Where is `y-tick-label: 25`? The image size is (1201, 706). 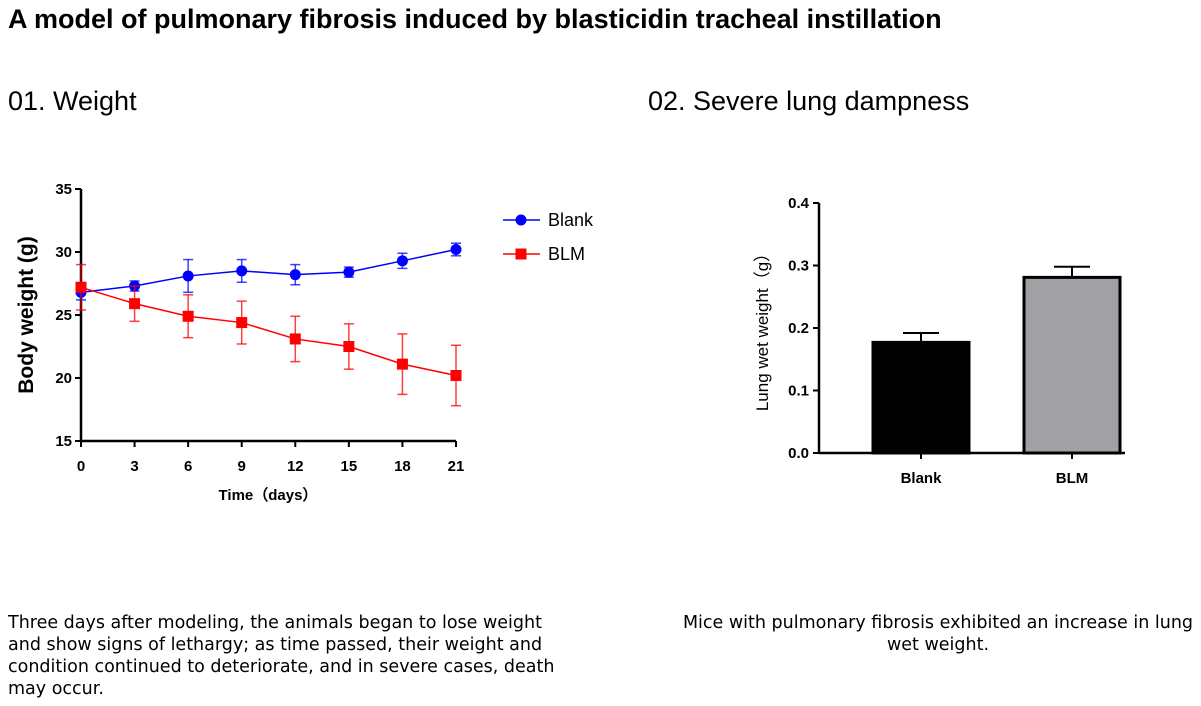
y-tick-label: 25 is located at coordinates (63, 315).